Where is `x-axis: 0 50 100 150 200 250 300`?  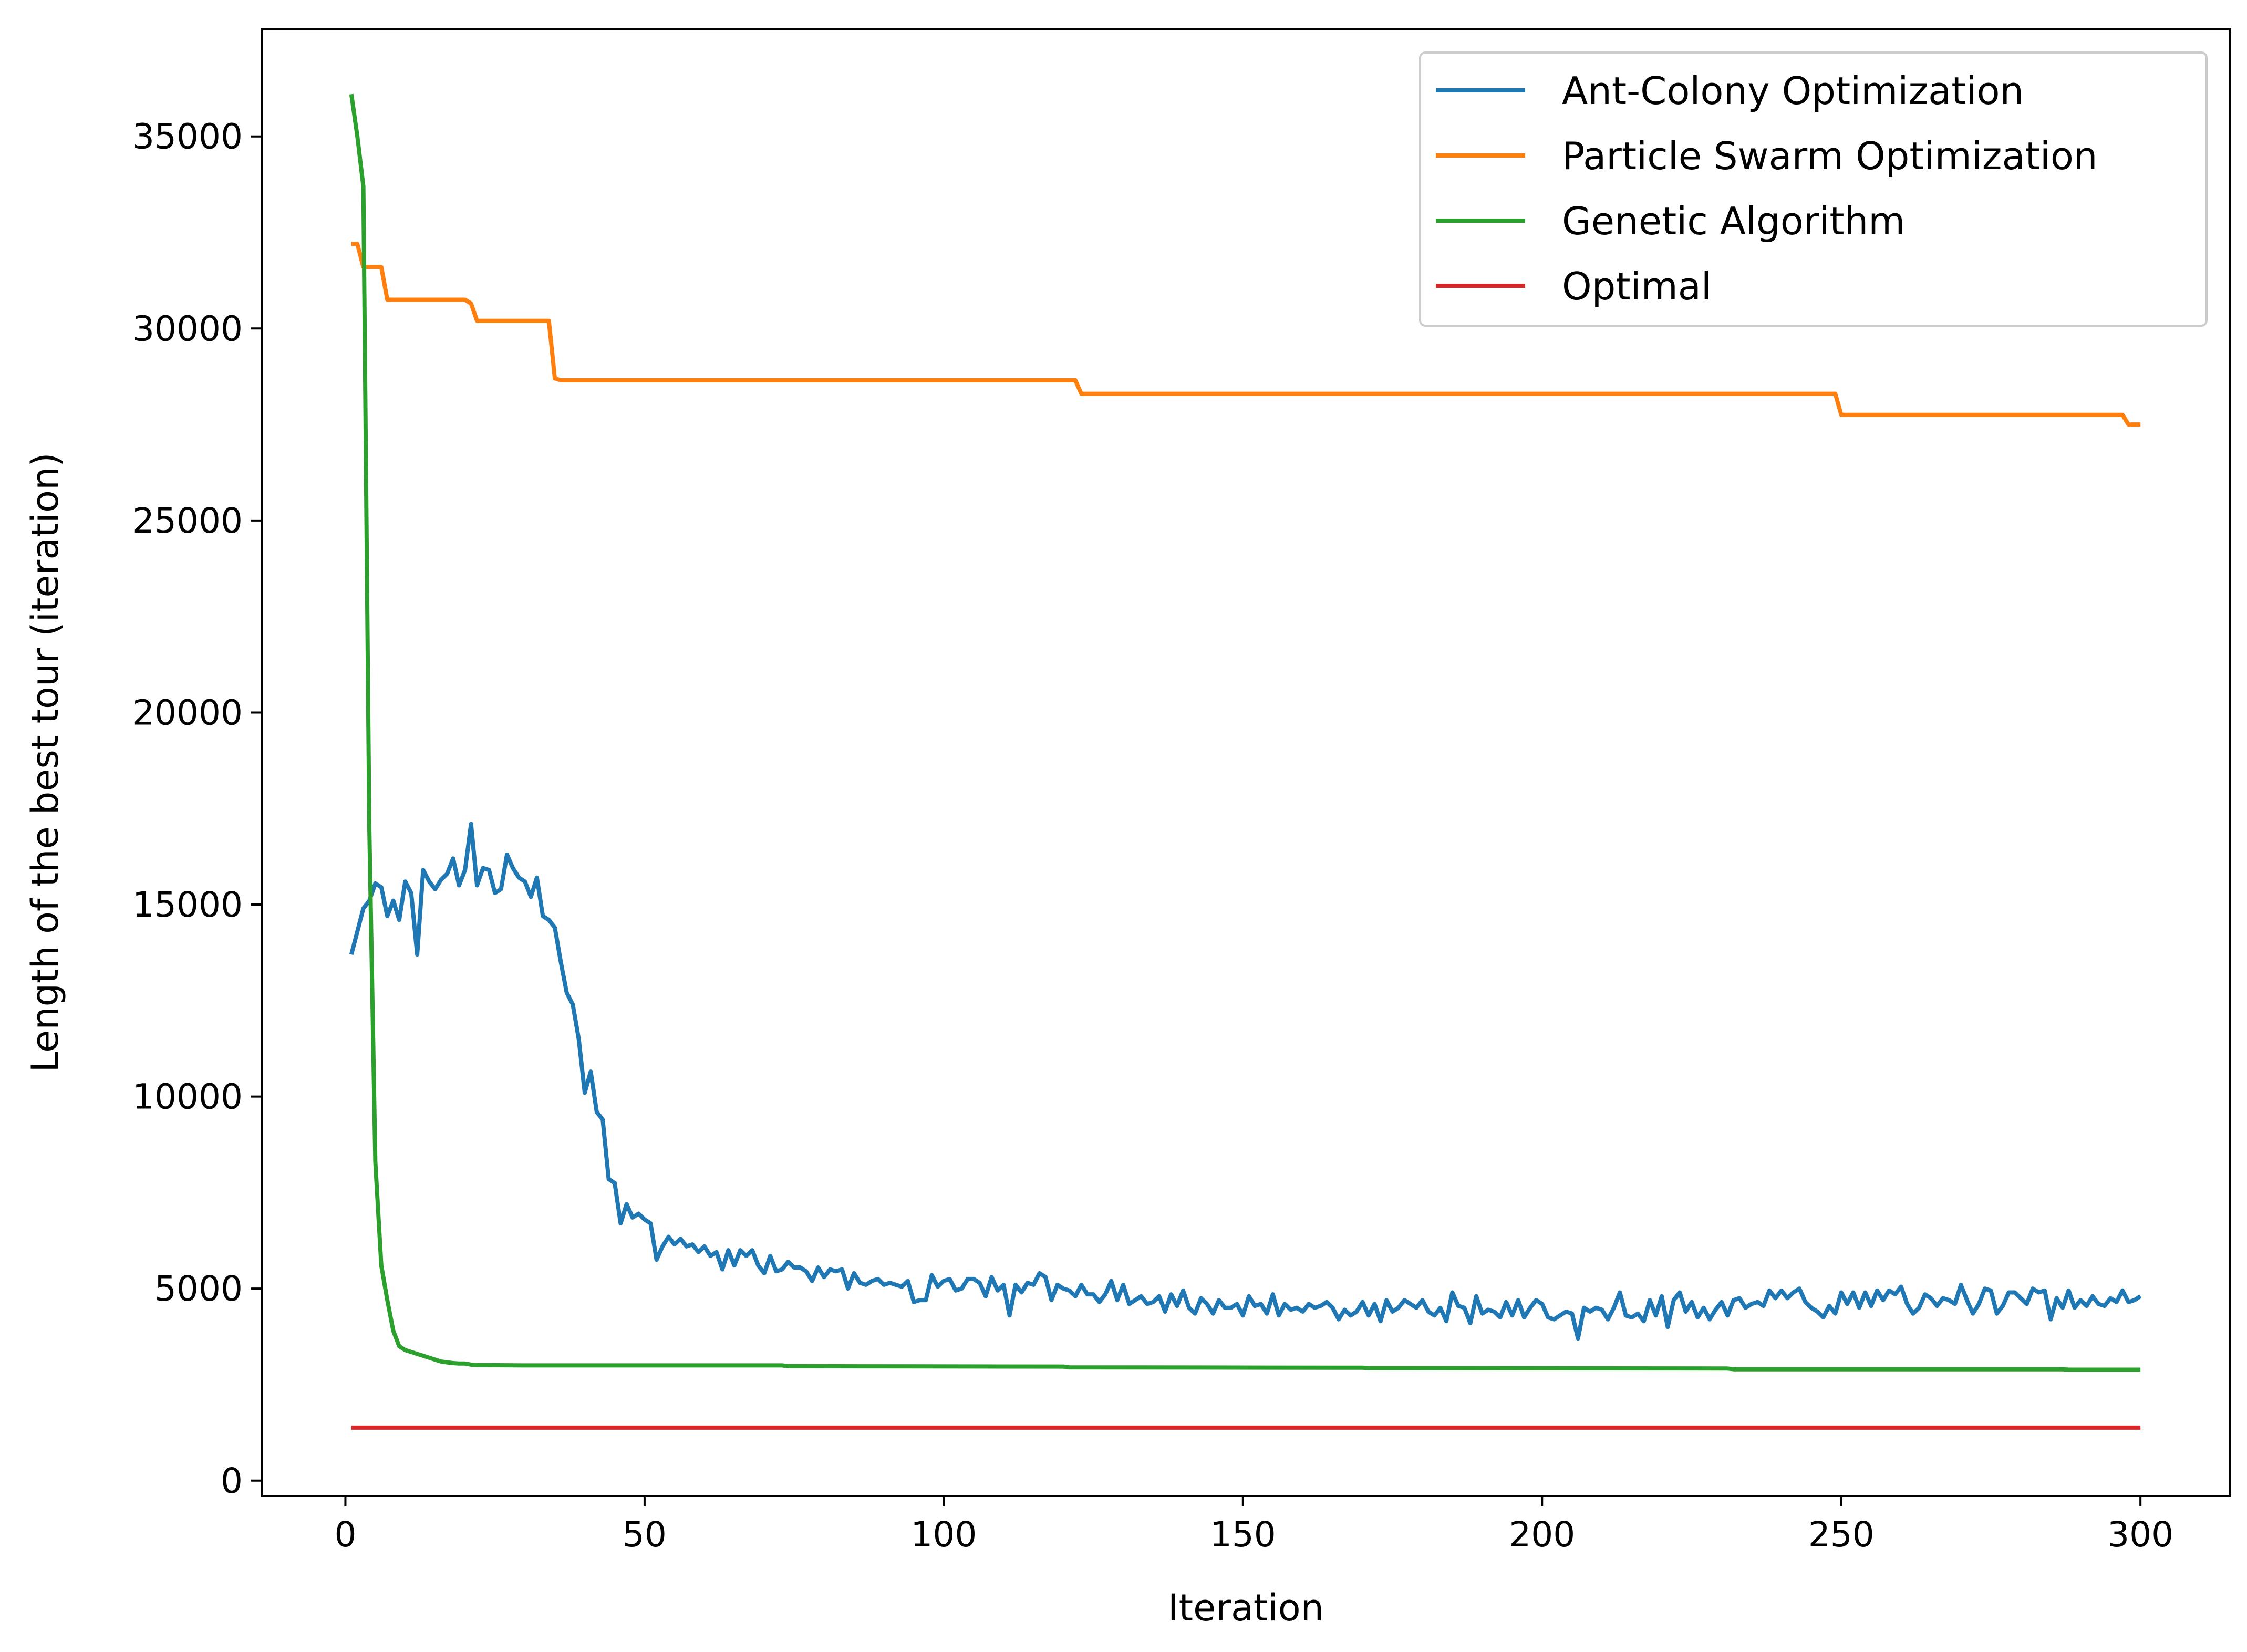 x-axis: 0 50 100 150 200 250 300 is located at coordinates (1253, 1525).